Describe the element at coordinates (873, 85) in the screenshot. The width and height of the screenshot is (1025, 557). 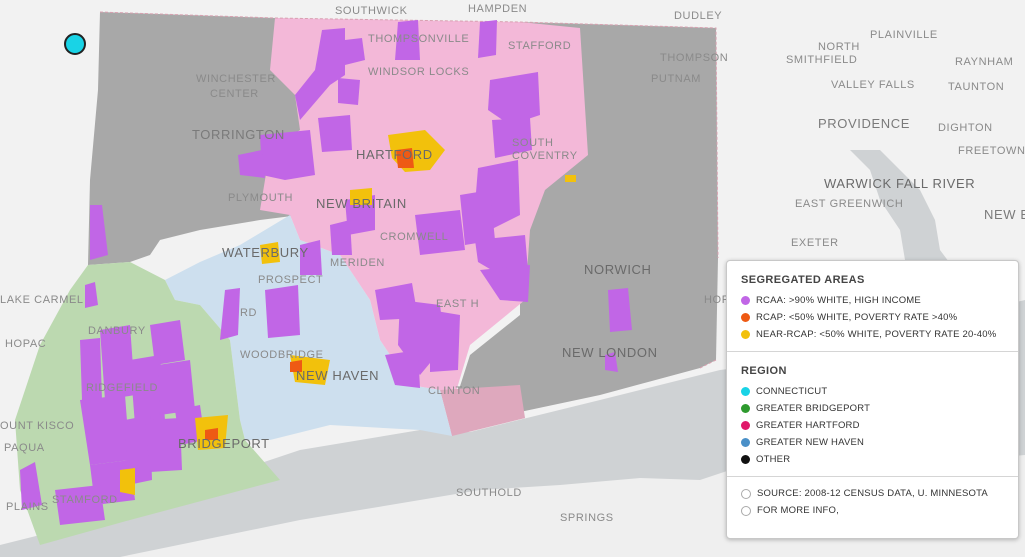
I see `place-label: VALLEY FALLS` at that location.